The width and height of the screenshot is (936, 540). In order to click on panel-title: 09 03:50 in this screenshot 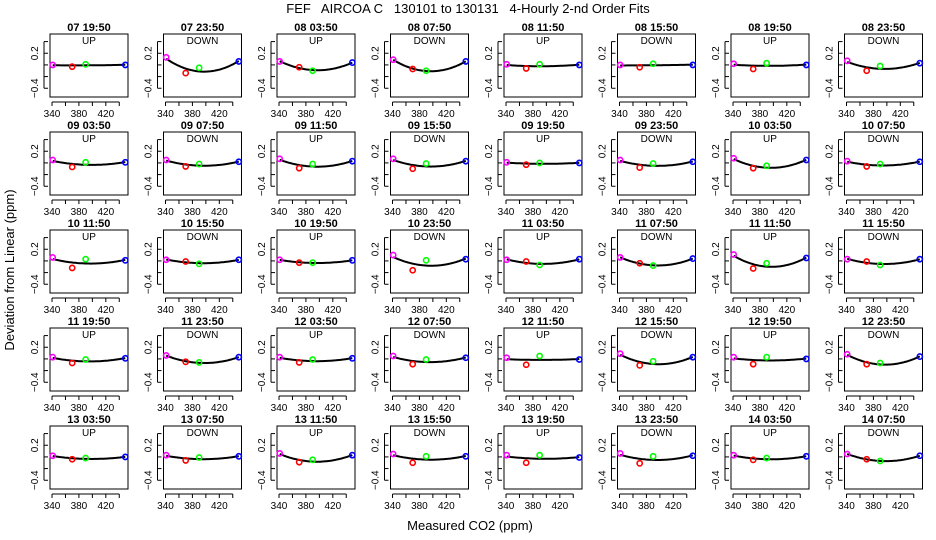, I will do `click(88, 126)`.